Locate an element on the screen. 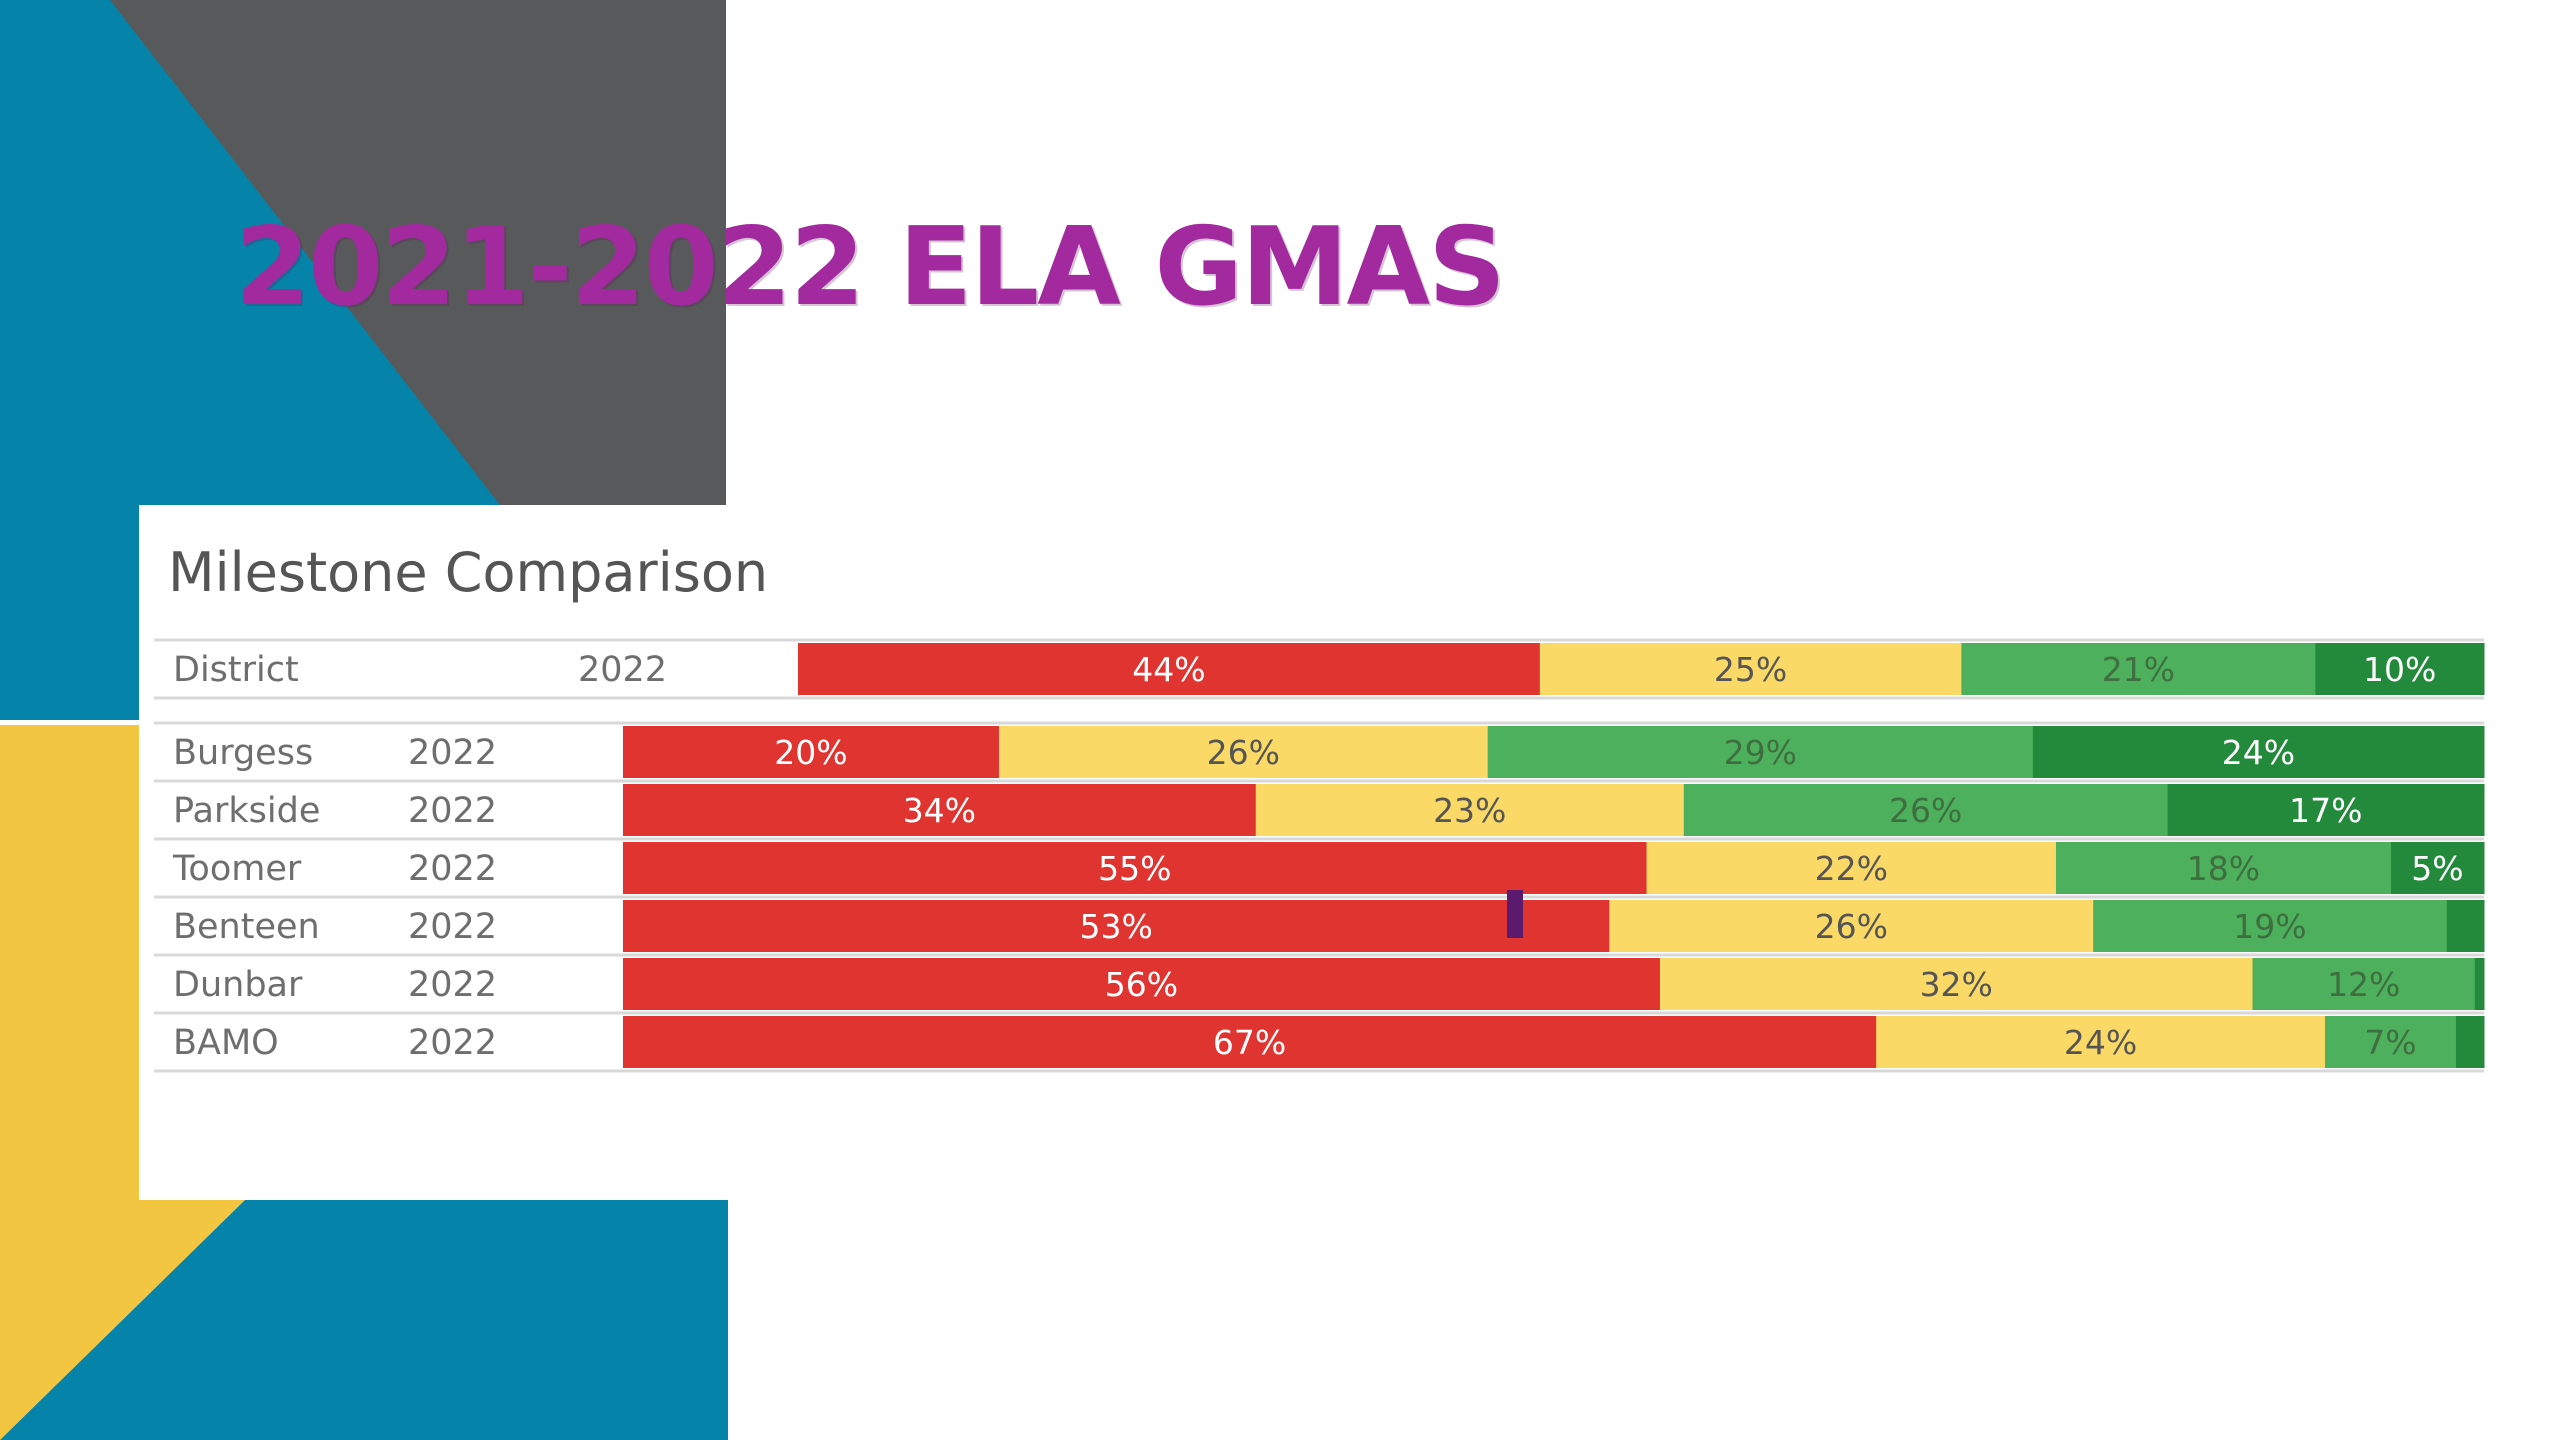 The width and height of the screenshot is (2560, 1440). table-row: Dunbar 2022 56% 32% 12% is located at coordinates (1319, 986).